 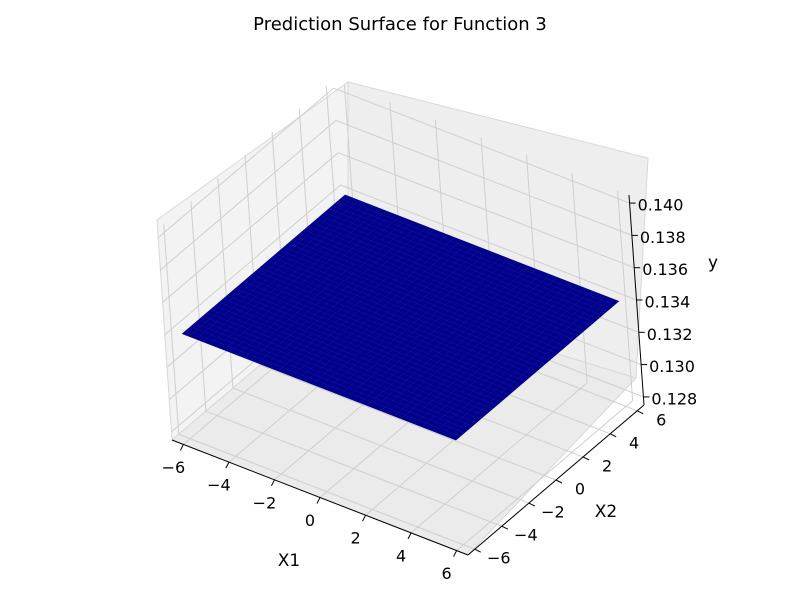 I want to click on y-tick-label: −4, so click(x=526, y=535).